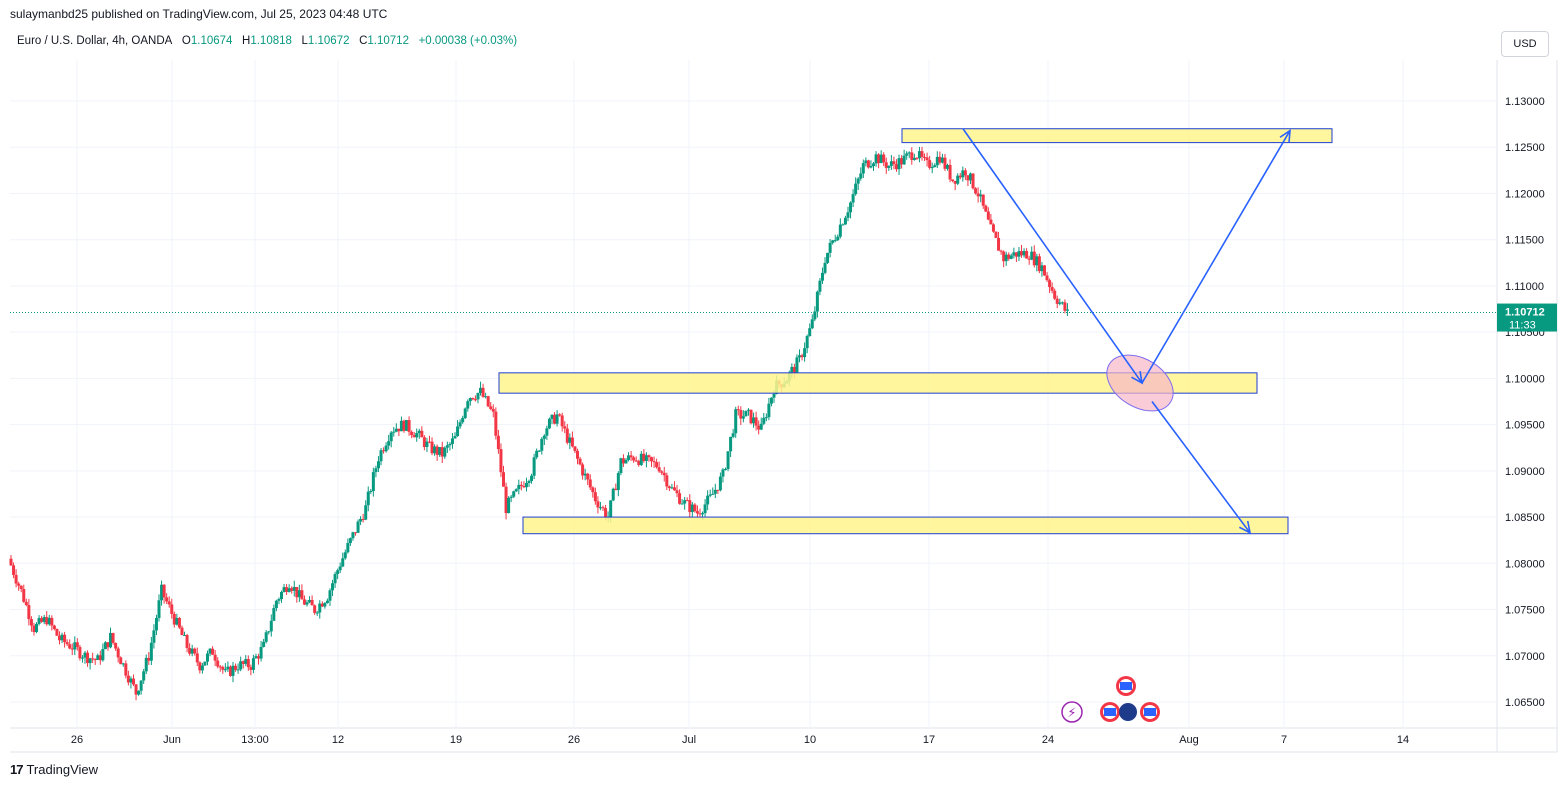 The image size is (1567, 788). Describe the element at coordinates (246, 41) in the screenshot. I see `high-label: H` at that location.